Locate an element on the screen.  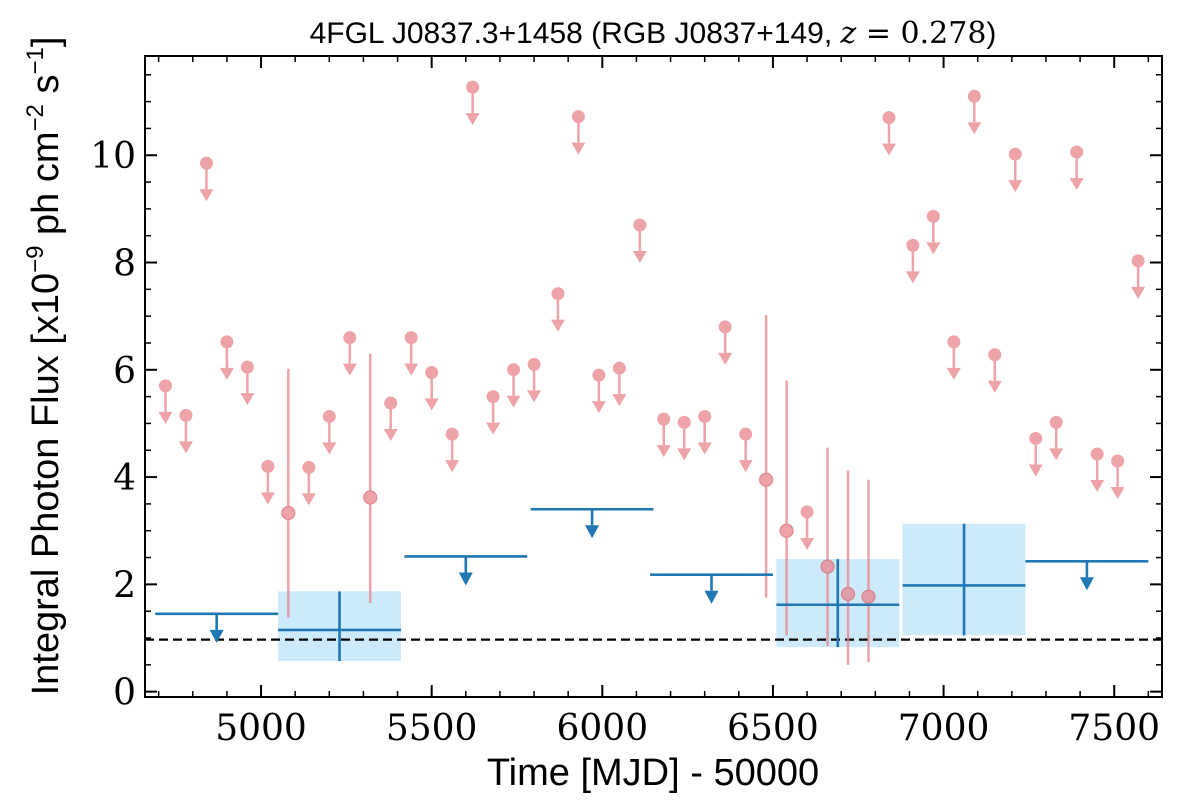
y-tick-label: 10 is located at coordinates (113, 156).